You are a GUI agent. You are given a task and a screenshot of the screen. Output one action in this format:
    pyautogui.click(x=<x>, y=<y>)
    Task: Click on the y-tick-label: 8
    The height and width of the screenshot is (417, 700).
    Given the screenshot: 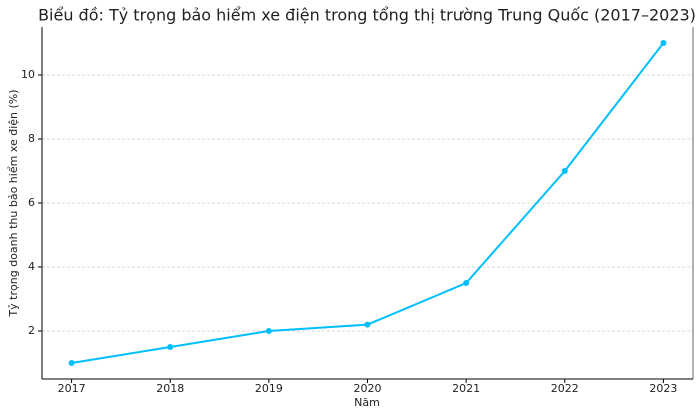 What is the action you would take?
    pyautogui.click(x=31, y=138)
    